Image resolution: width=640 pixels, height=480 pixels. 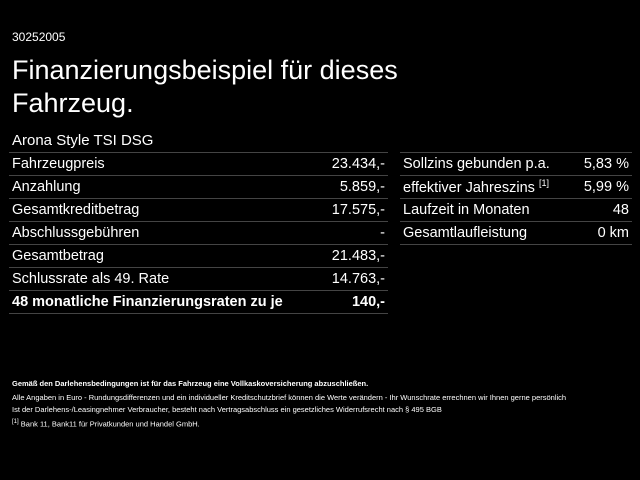 I want to click on label-text: Gesamtkreditbetrag, so click(x=76, y=210).